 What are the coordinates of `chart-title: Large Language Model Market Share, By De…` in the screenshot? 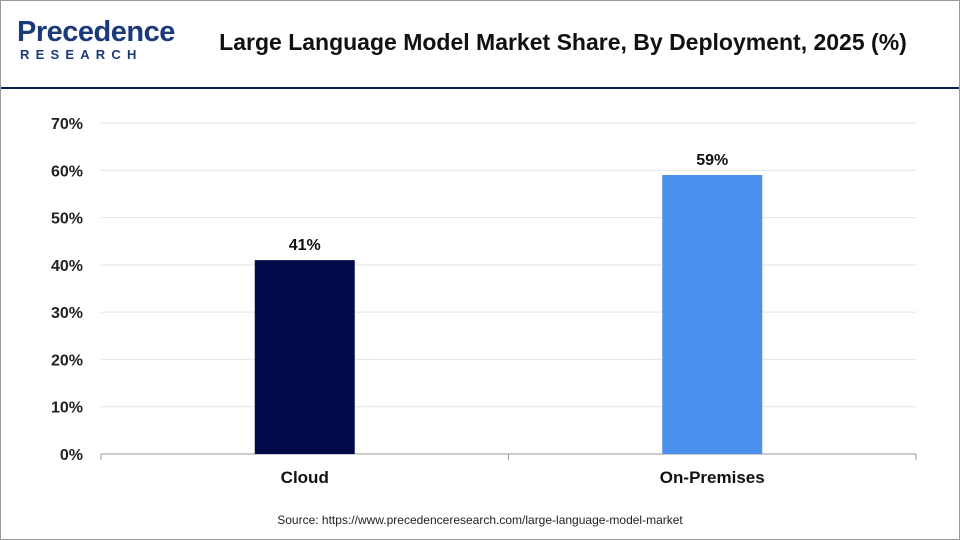 It's located at (563, 42).